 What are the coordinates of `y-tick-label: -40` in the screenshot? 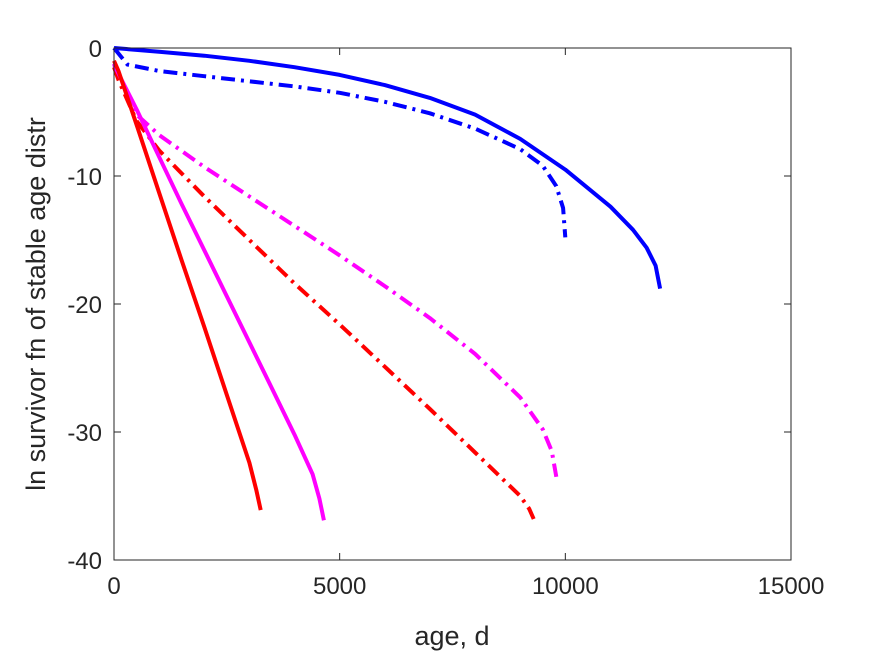 It's located at (84, 561).